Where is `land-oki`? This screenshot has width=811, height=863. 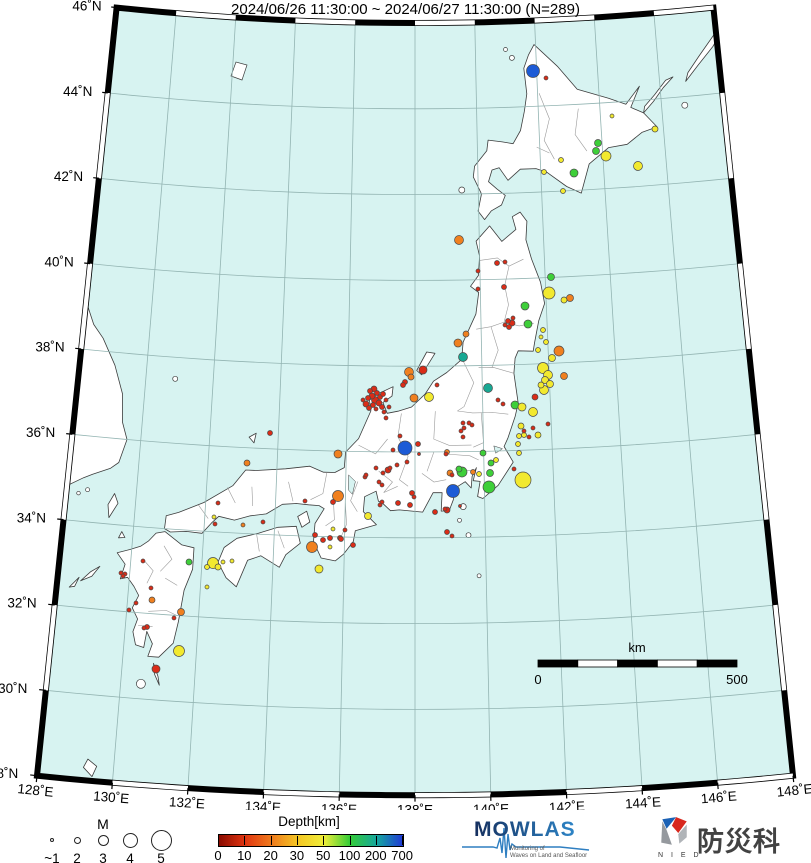
land-oki is located at coordinates (252, 438).